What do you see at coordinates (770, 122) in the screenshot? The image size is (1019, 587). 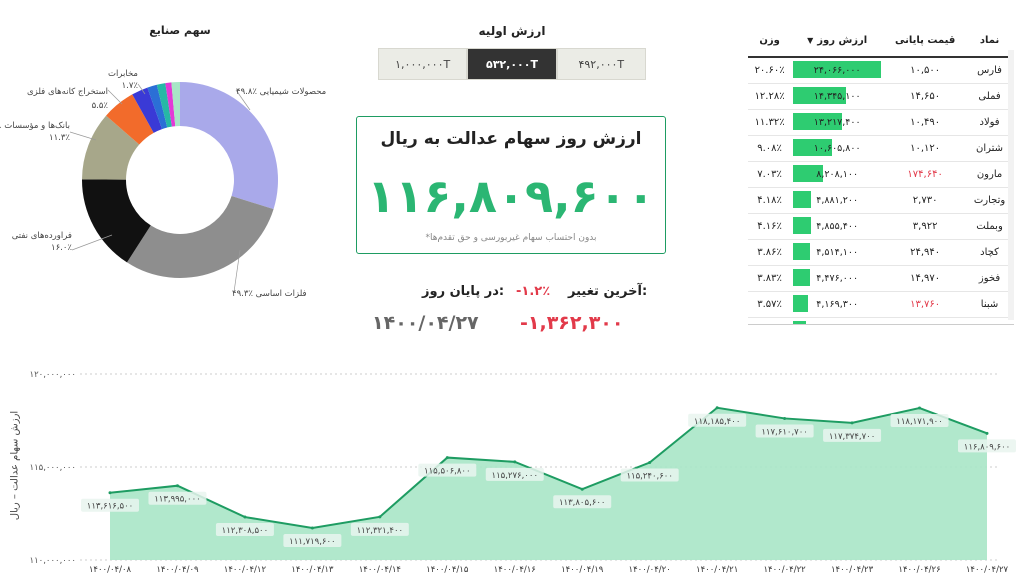 I see `cell-weight: ۱۱.۳۲٪` at bounding box center [770, 122].